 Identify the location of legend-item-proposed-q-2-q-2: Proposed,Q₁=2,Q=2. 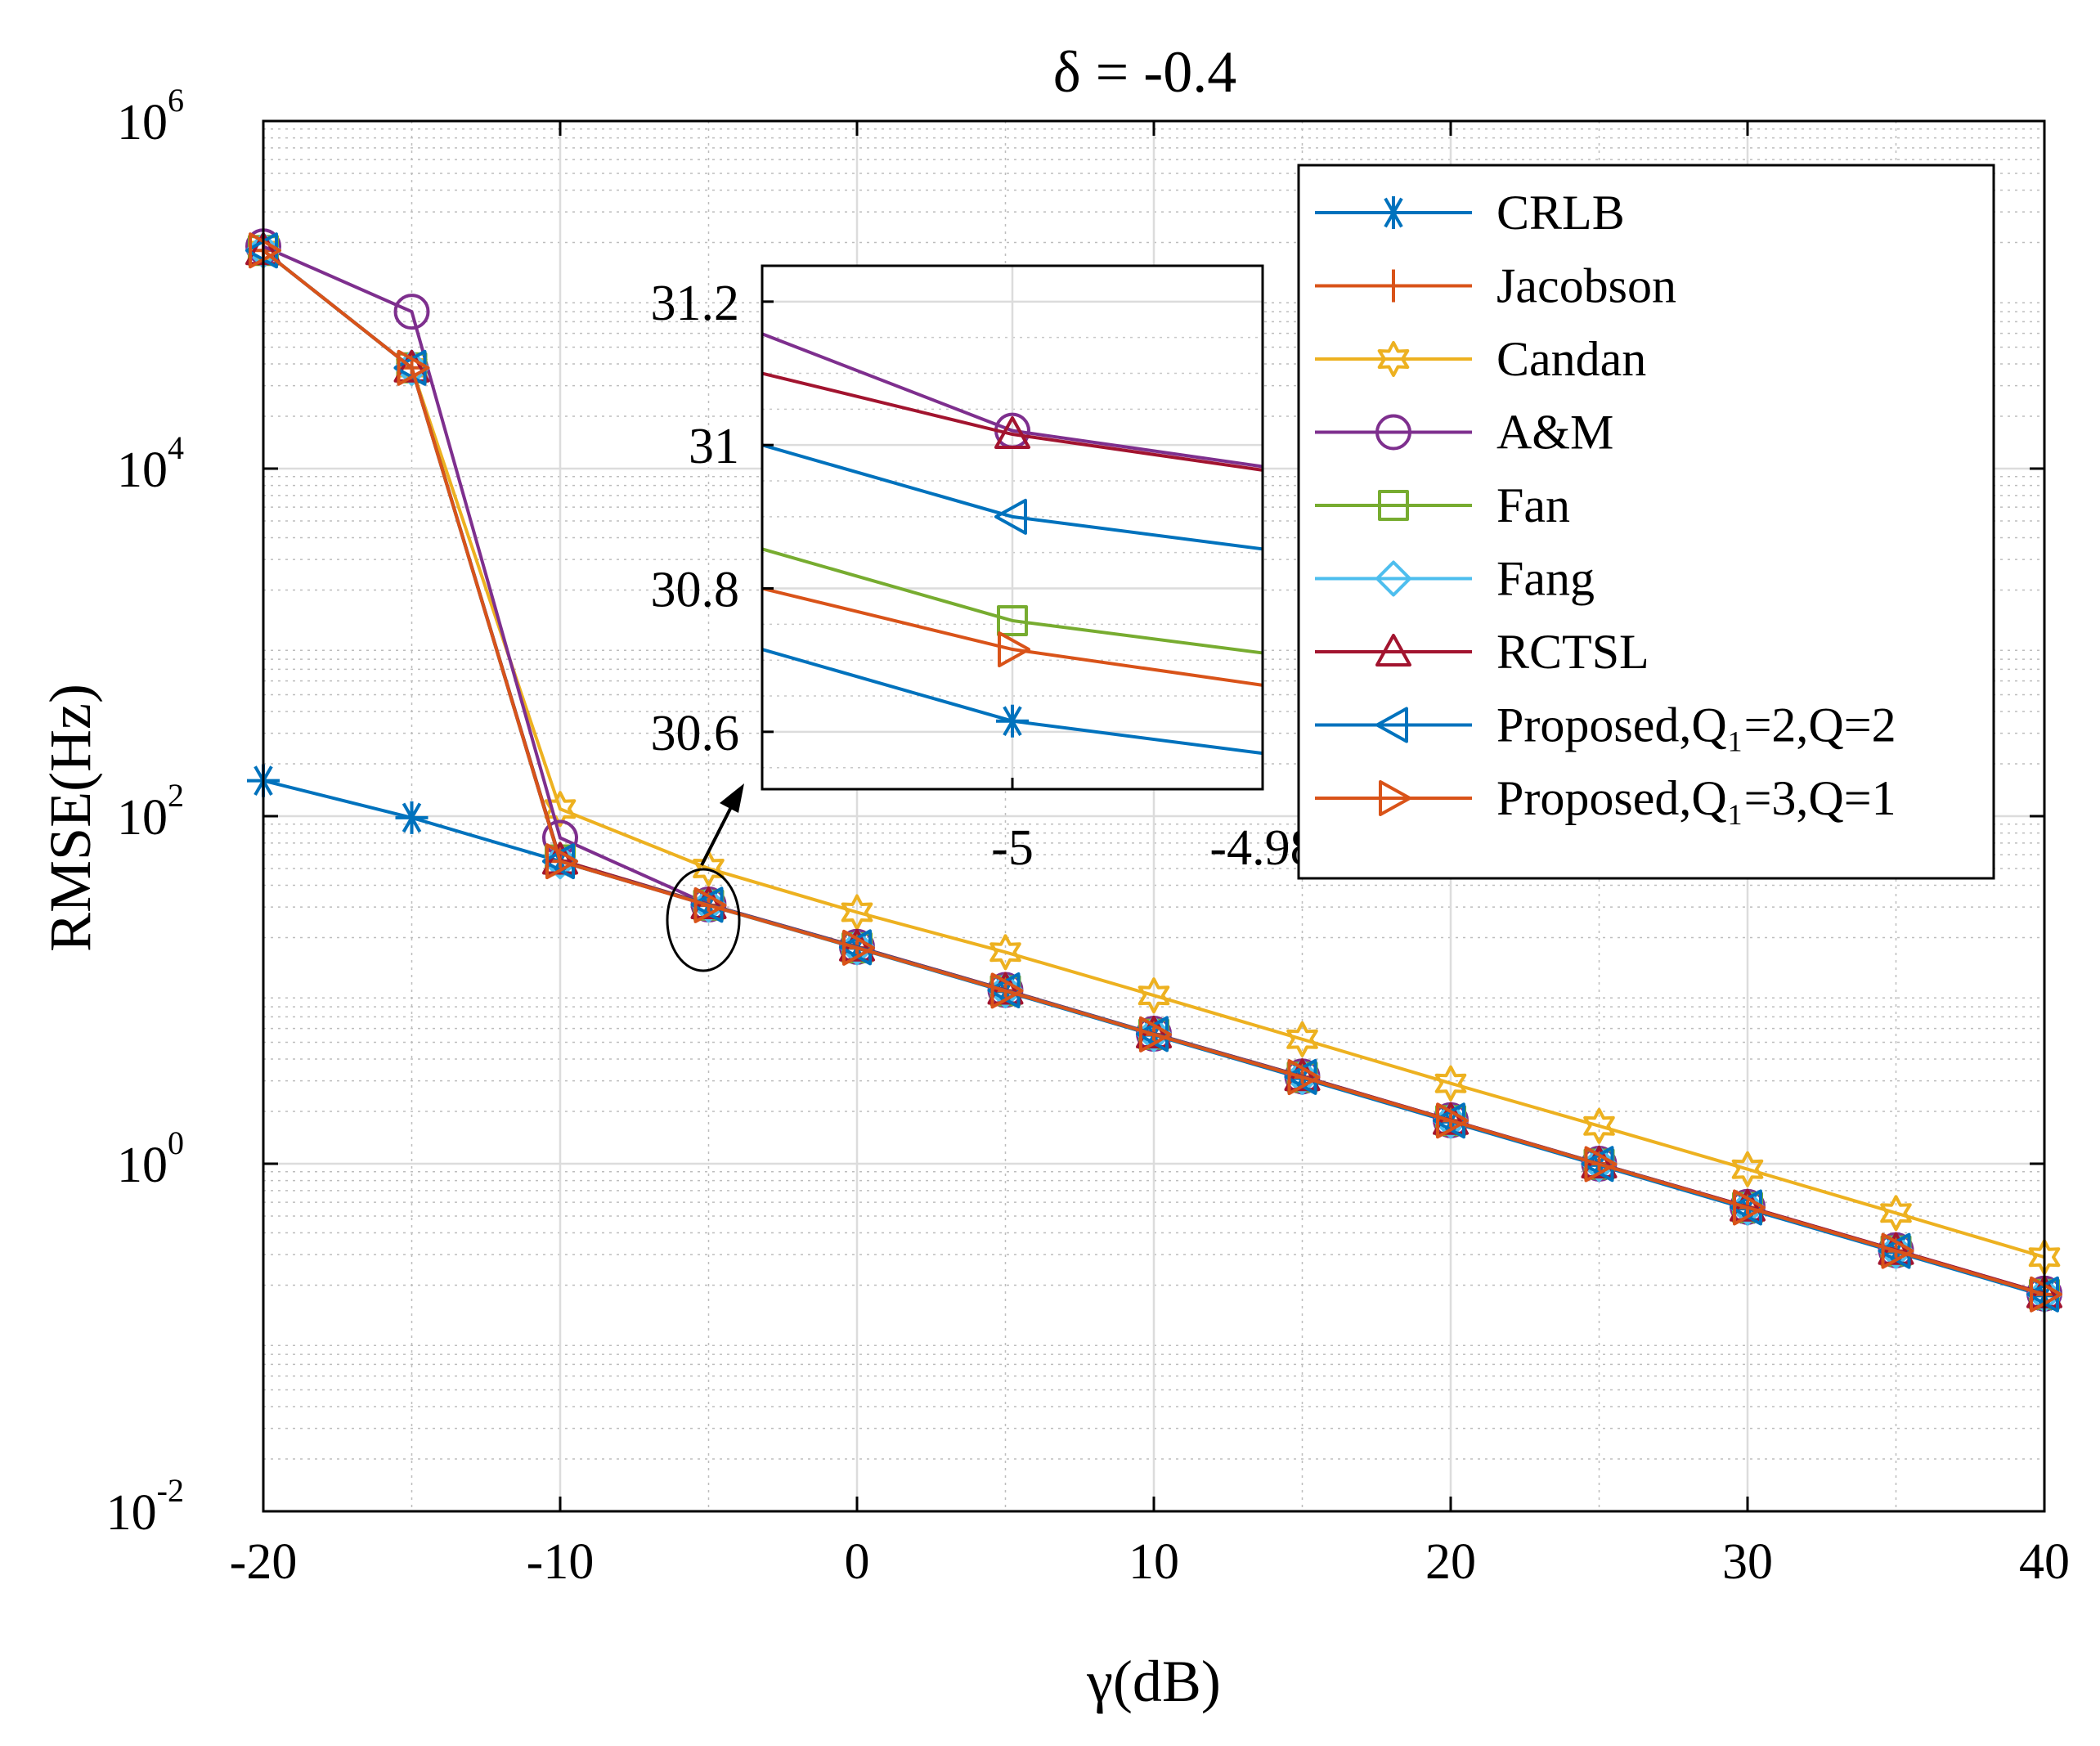
(1606, 725).